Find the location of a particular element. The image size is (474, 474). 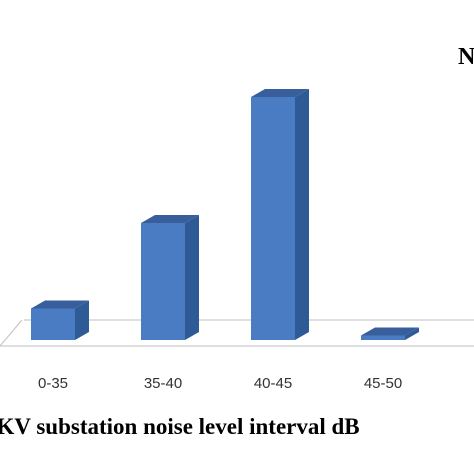

x-tick-label: 35-40 is located at coordinates (163, 383).